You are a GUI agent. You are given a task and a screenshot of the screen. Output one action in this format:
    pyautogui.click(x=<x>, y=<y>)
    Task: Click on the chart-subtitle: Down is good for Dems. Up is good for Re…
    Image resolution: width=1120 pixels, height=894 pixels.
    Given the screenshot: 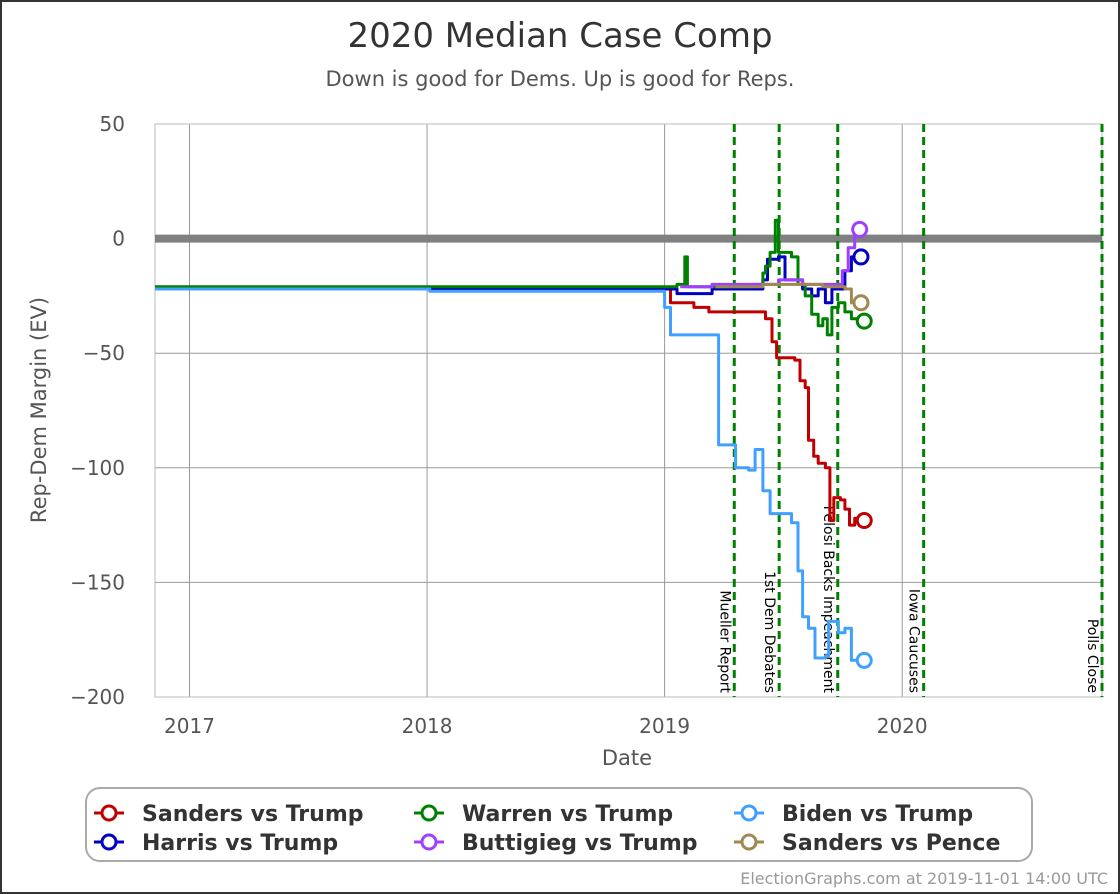 What is the action you would take?
    pyautogui.click(x=560, y=79)
    